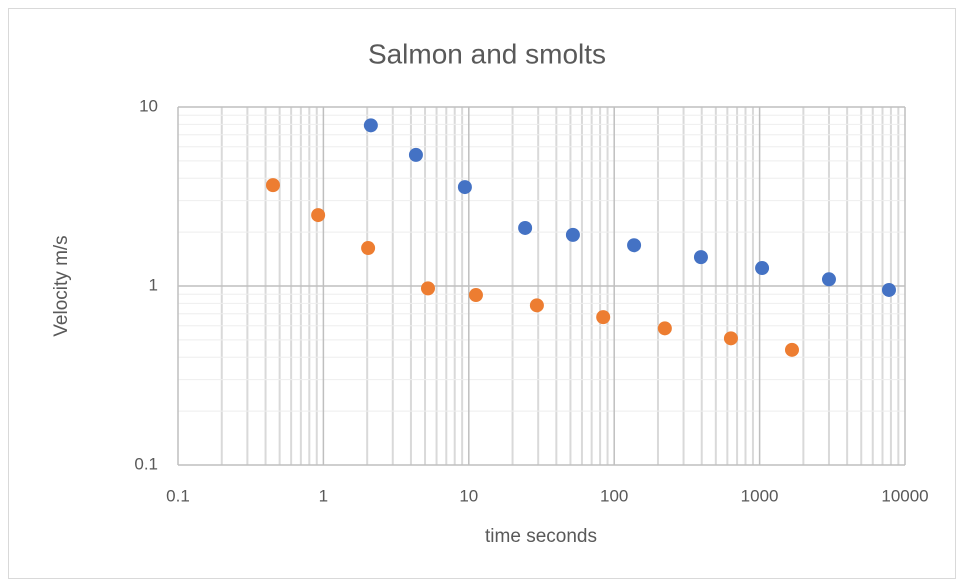  What do you see at coordinates (487, 53) in the screenshot?
I see `chart-title: Salmon and smolts` at bounding box center [487, 53].